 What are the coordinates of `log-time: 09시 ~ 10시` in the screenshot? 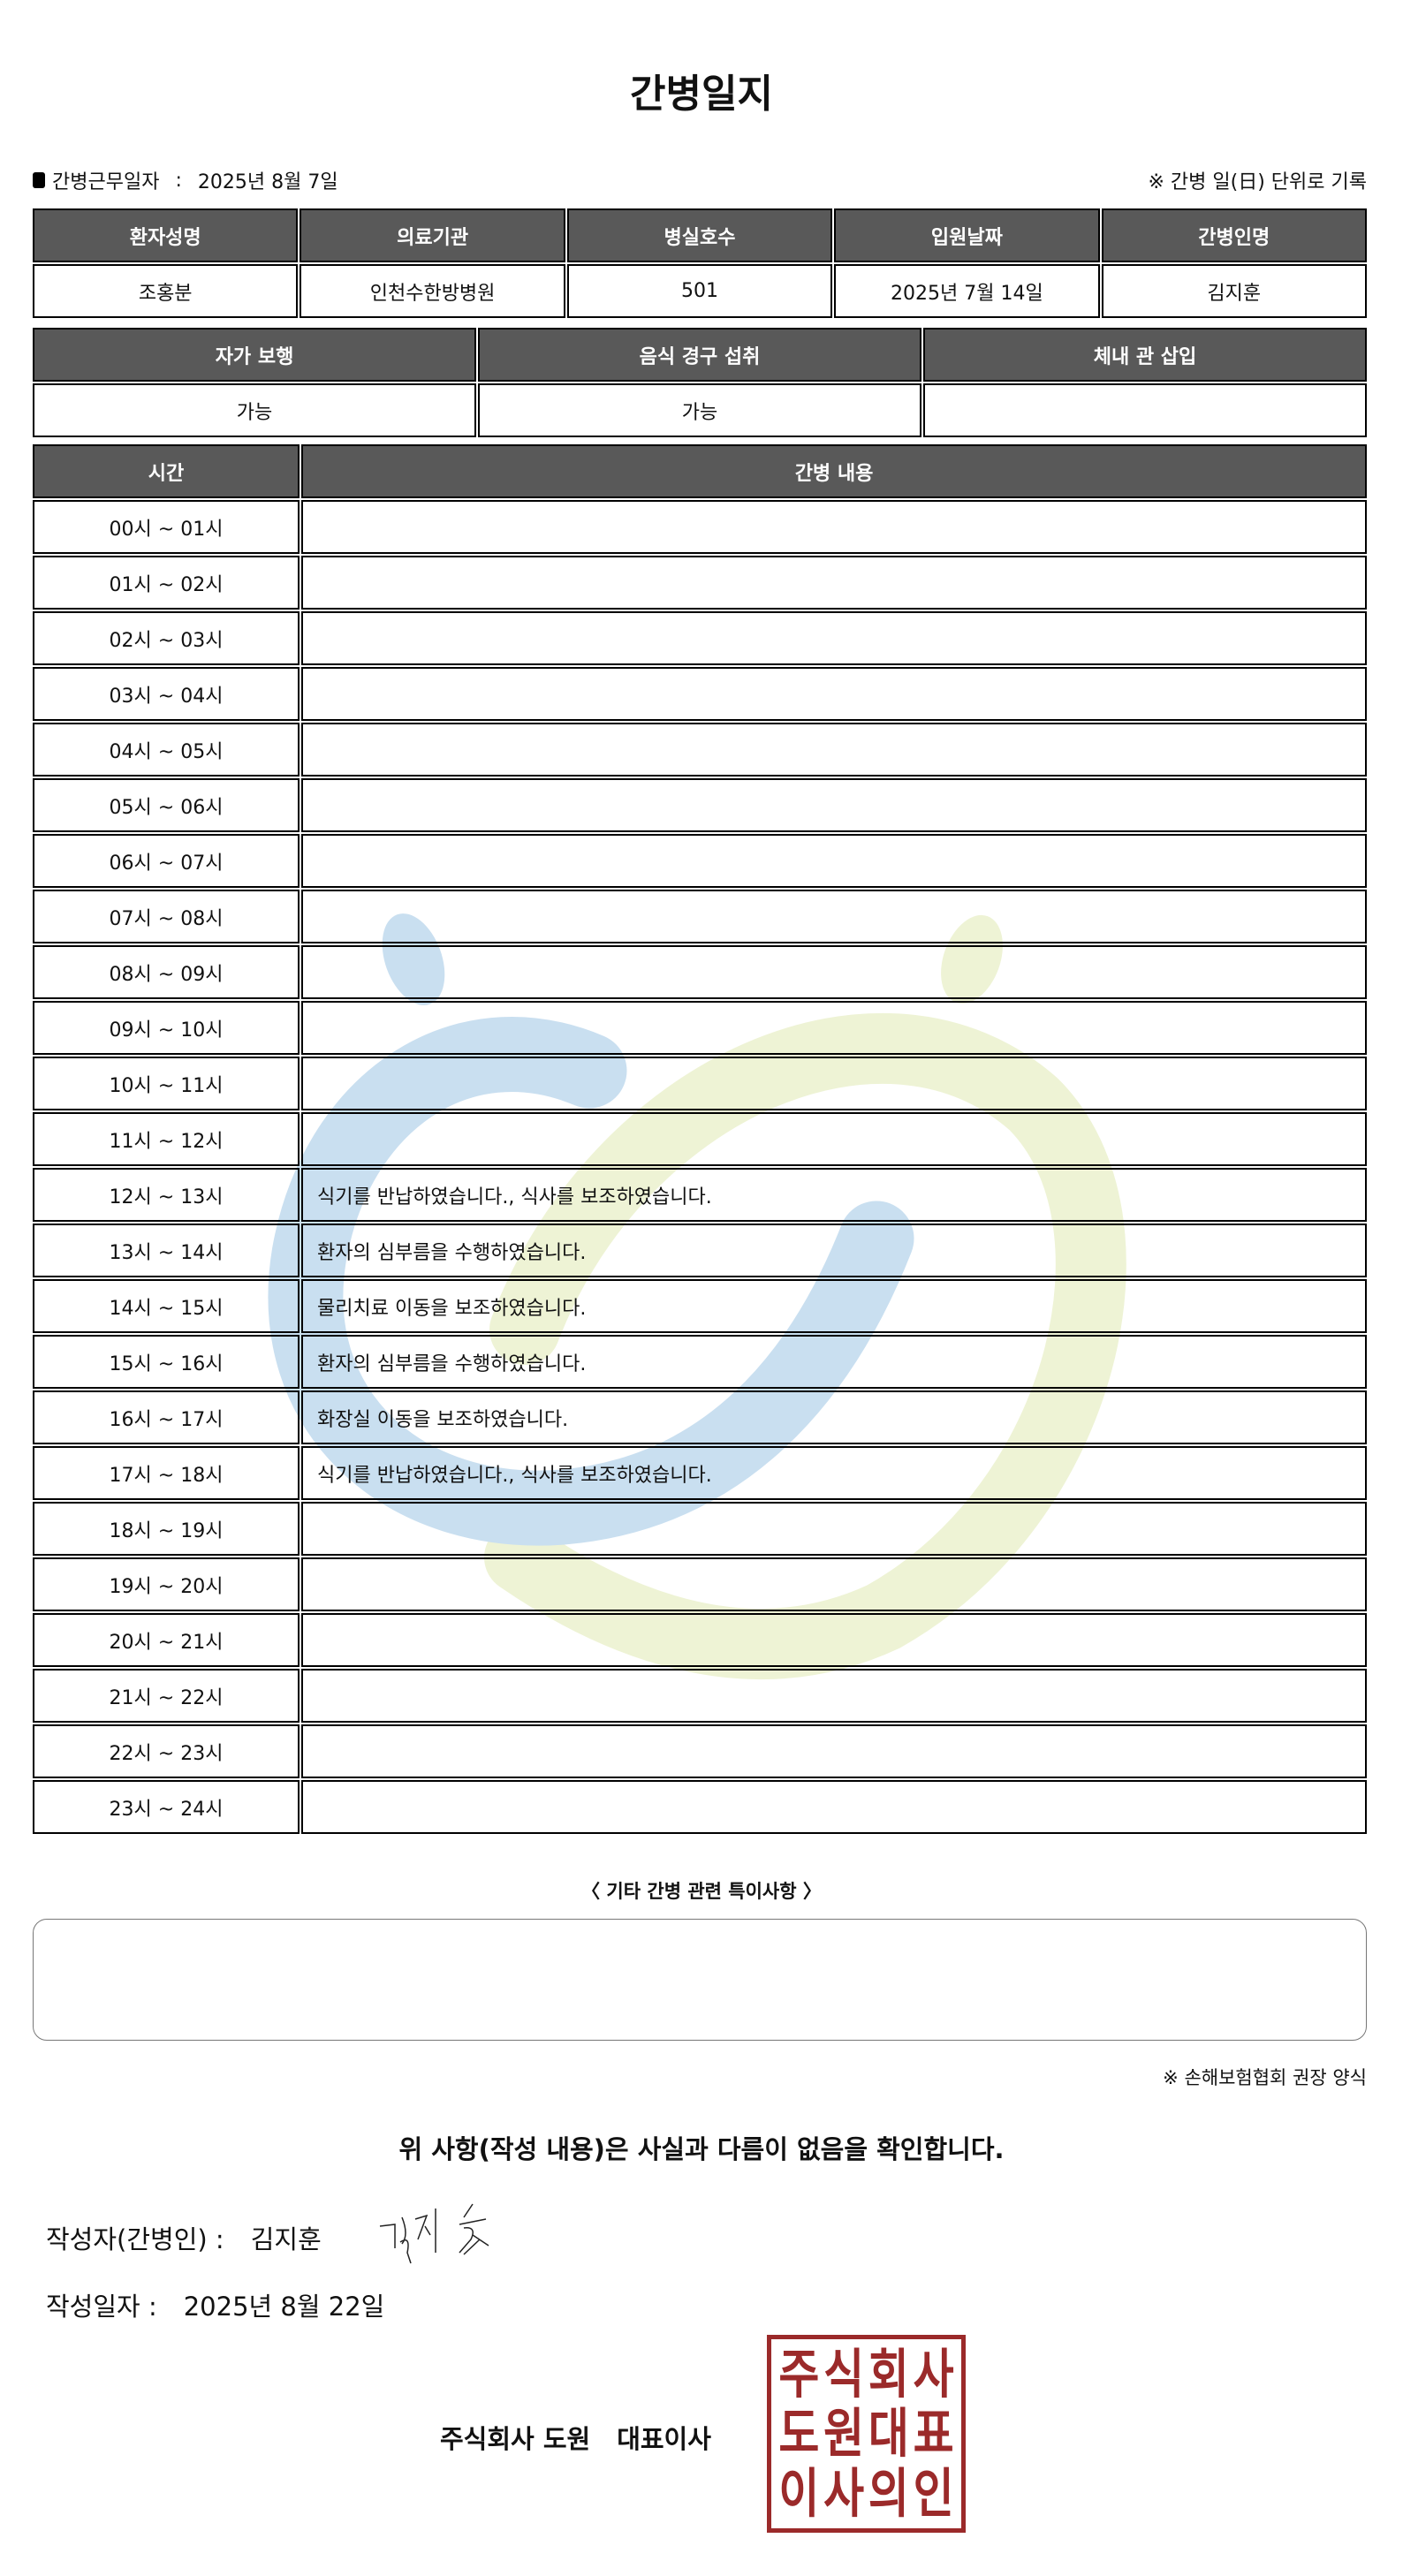 It's located at (166, 1028).